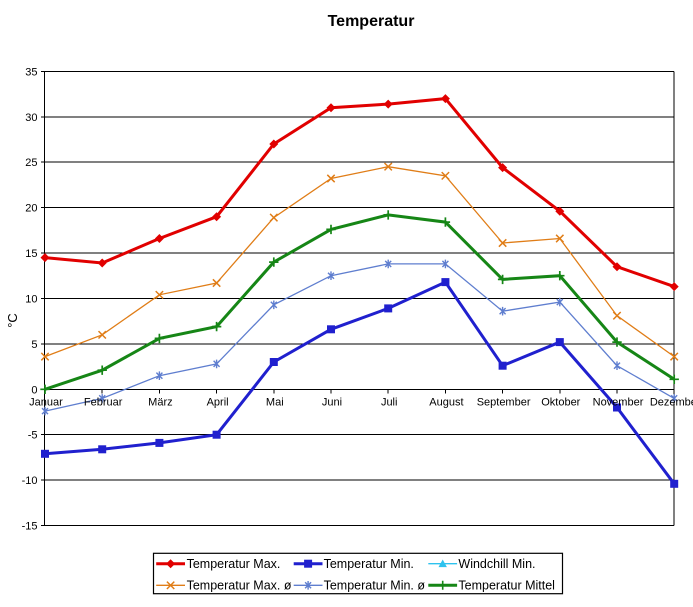  I want to click on svg-text: 5, so click(34, 345).